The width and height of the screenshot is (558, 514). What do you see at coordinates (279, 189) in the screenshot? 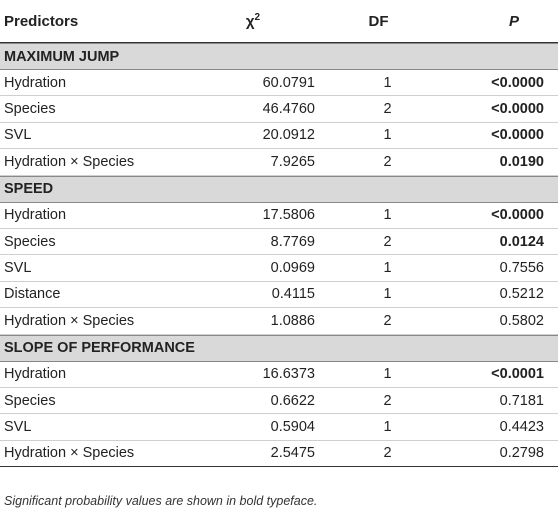
I see `section-header: SPEED` at bounding box center [279, 189].